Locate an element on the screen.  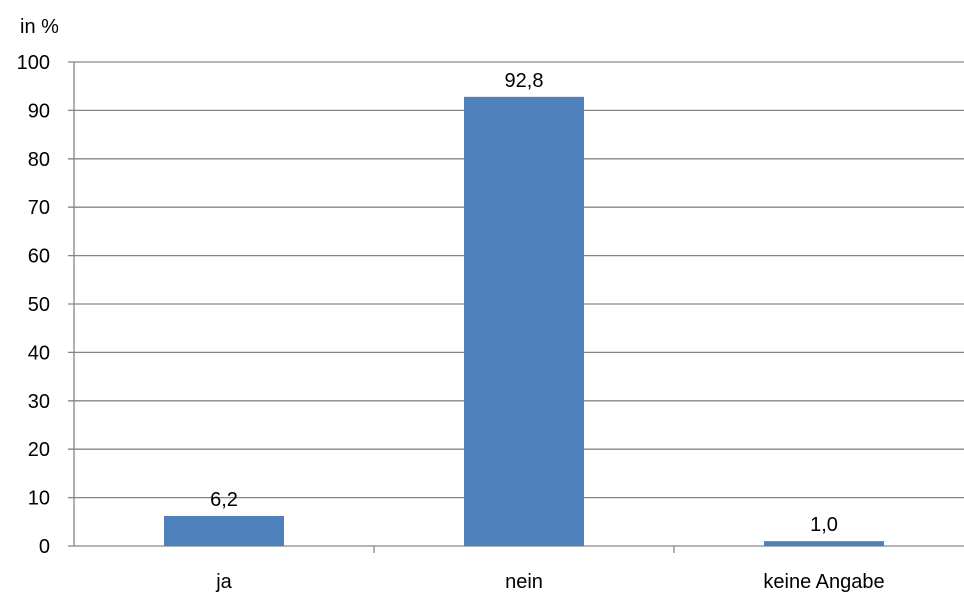
y-tick-label: 90 is located at coordinates (39, 111).